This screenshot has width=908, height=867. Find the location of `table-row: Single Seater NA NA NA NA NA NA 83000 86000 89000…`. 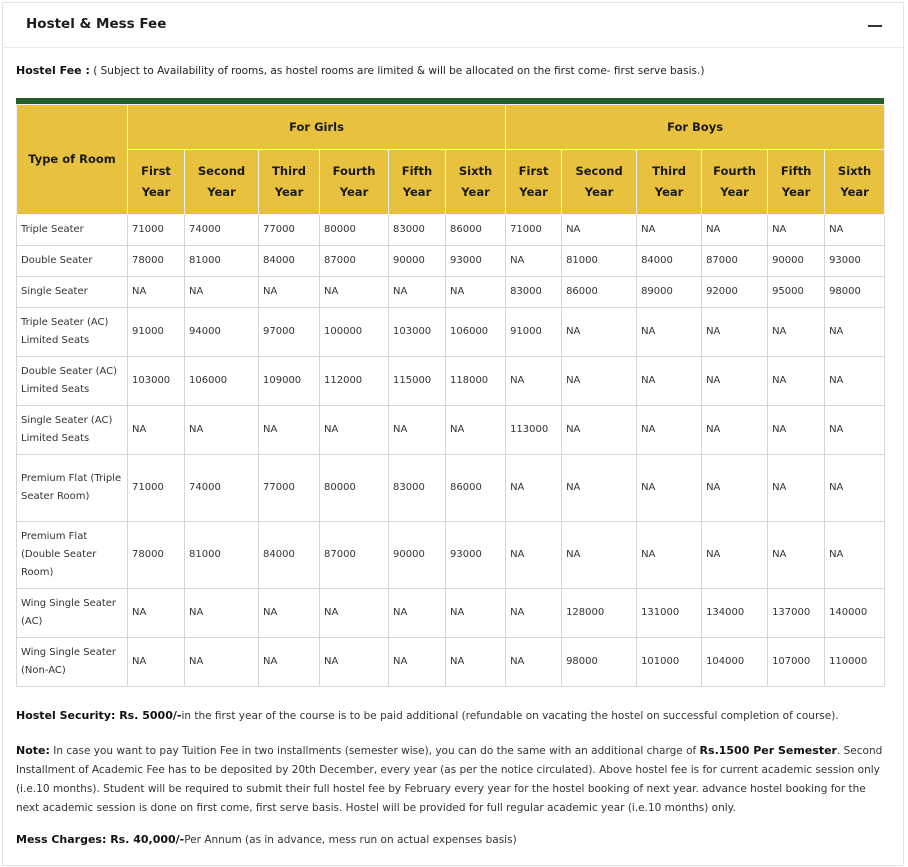

table-row: Single Seater NA NA NA NA NA NA 83000 86000 89000… is located at coordinates (451, 292).